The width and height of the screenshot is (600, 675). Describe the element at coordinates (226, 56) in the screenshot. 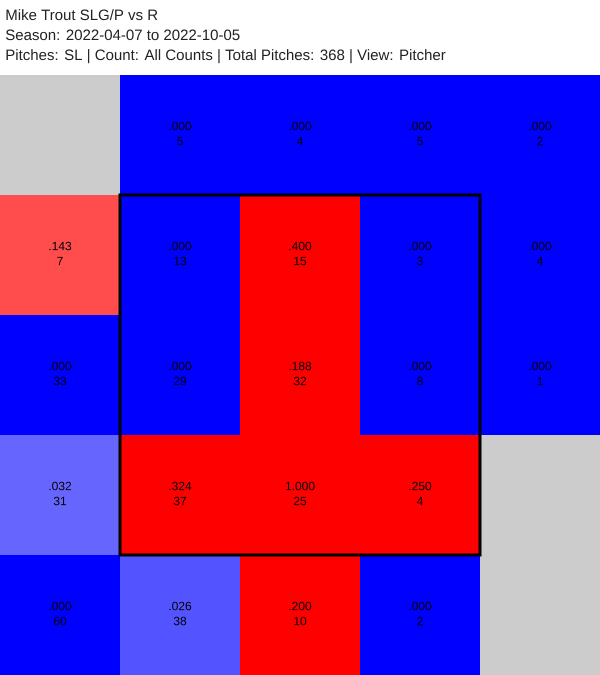

I see `text: Pitches: SL | Count: All Counts | Total Pitches: 368 | View: Pitcher` at that location.